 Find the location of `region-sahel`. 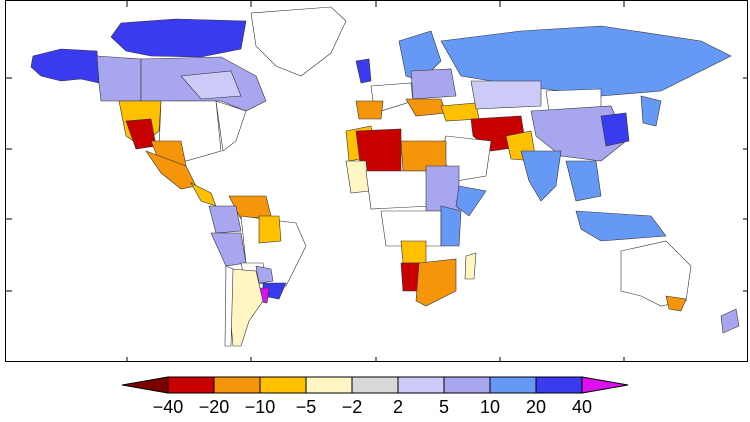

region-sahel is located at coordinates (398, 190).